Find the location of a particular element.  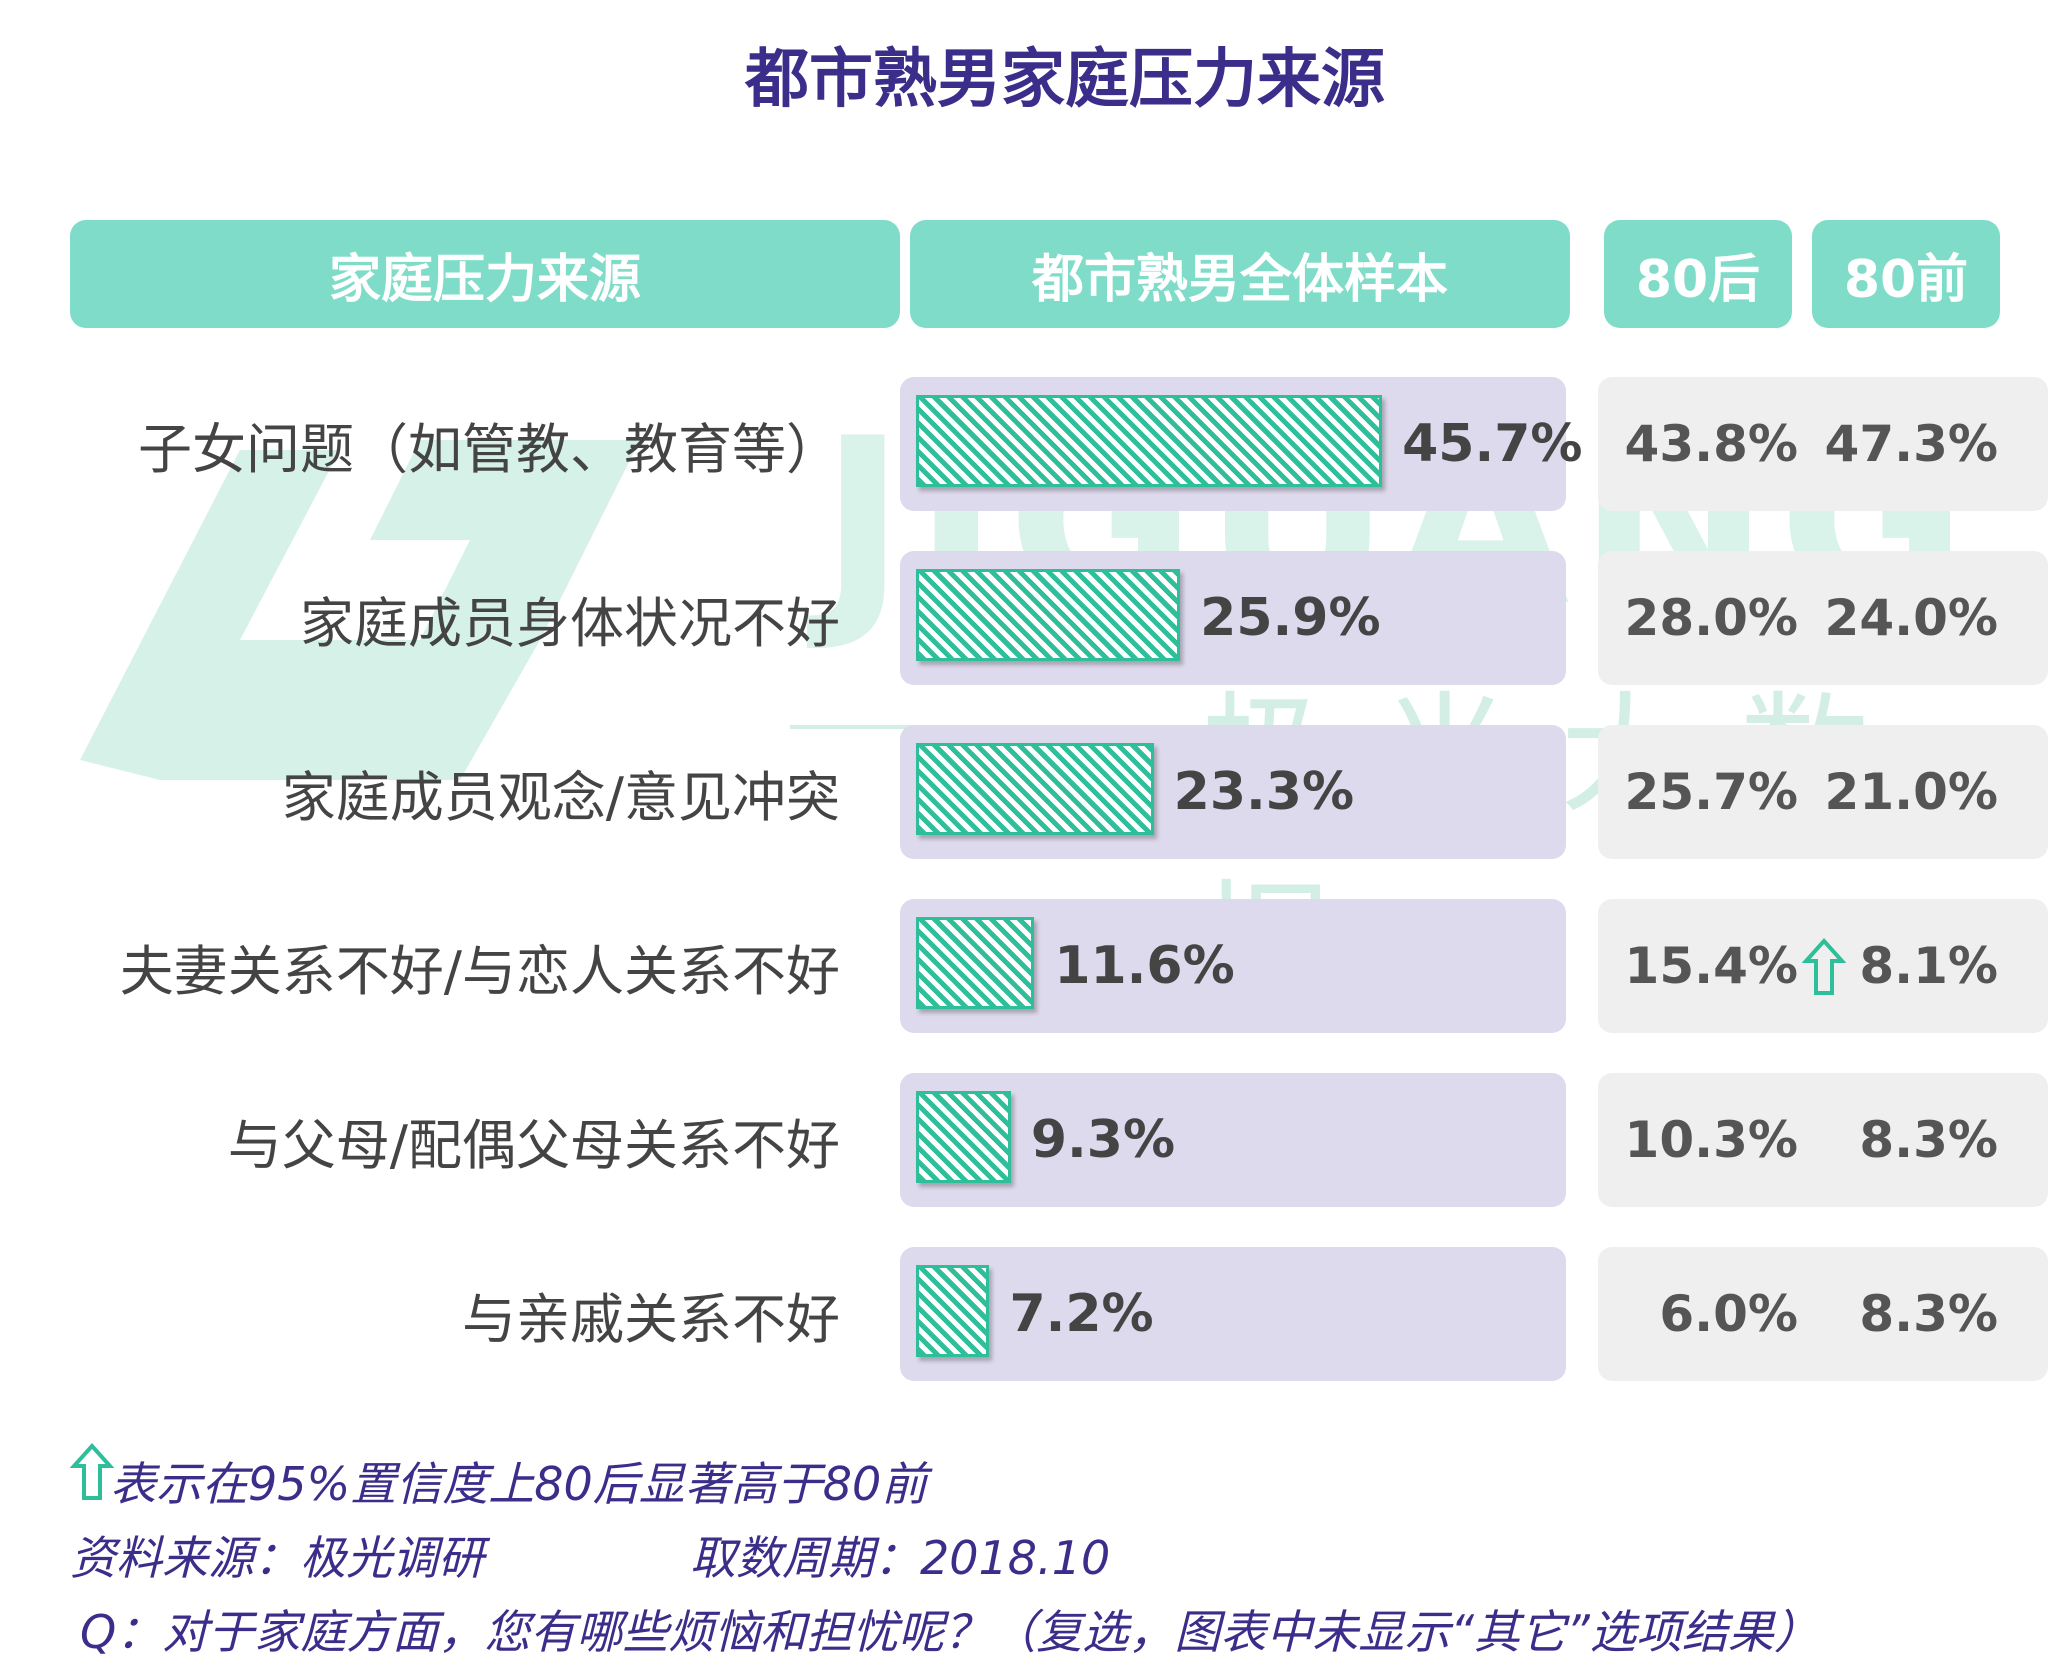

header-total: 都市熟男全体样本 is located at coordinates (1240, 274).